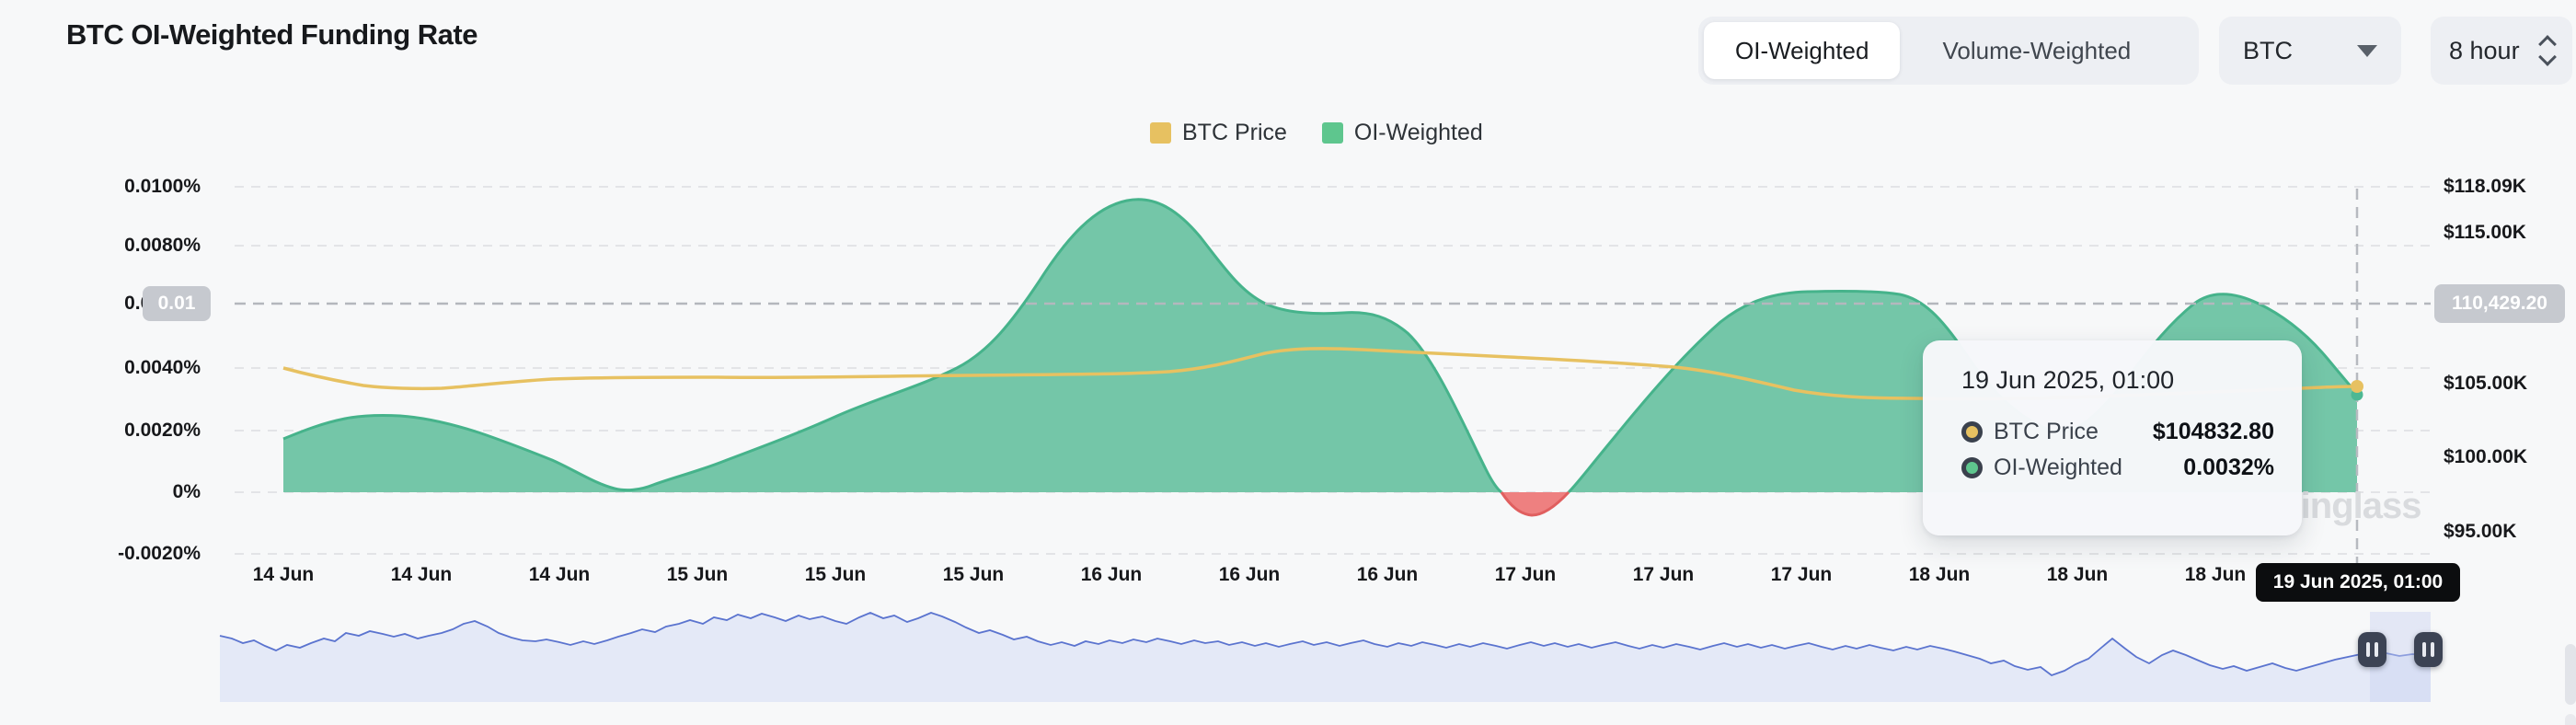 This screenshot has height=725, width=2576. Describe the element at coordinates (2570, 719) in the screenshot. I see `vertical-scrollbar-fragment` at that location.